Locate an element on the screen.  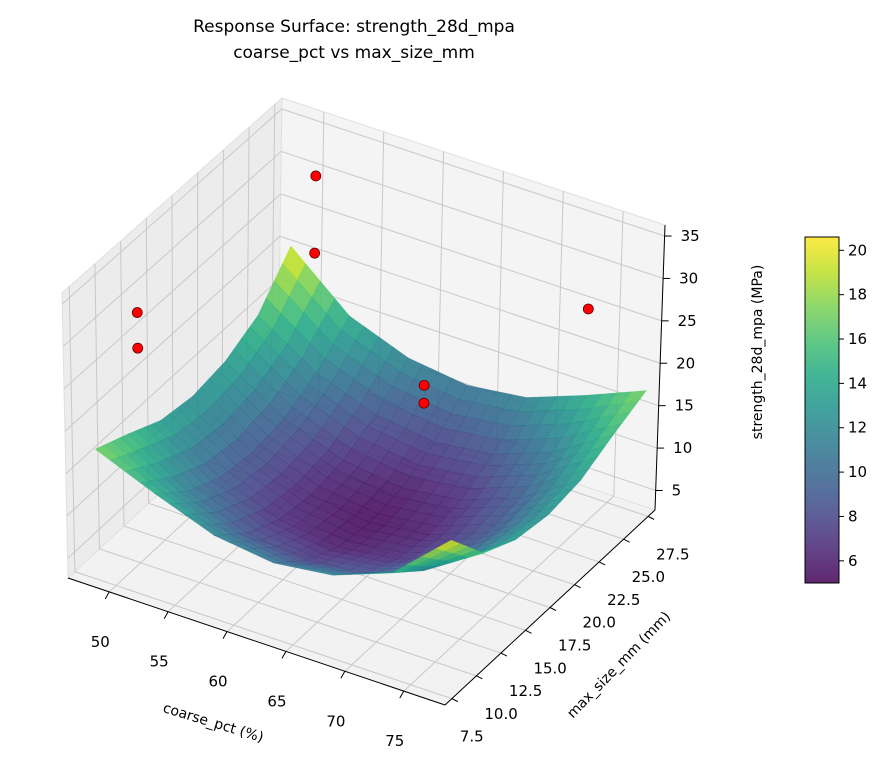
y-tick-label: 15.0 is located at coordinates (549, 668).